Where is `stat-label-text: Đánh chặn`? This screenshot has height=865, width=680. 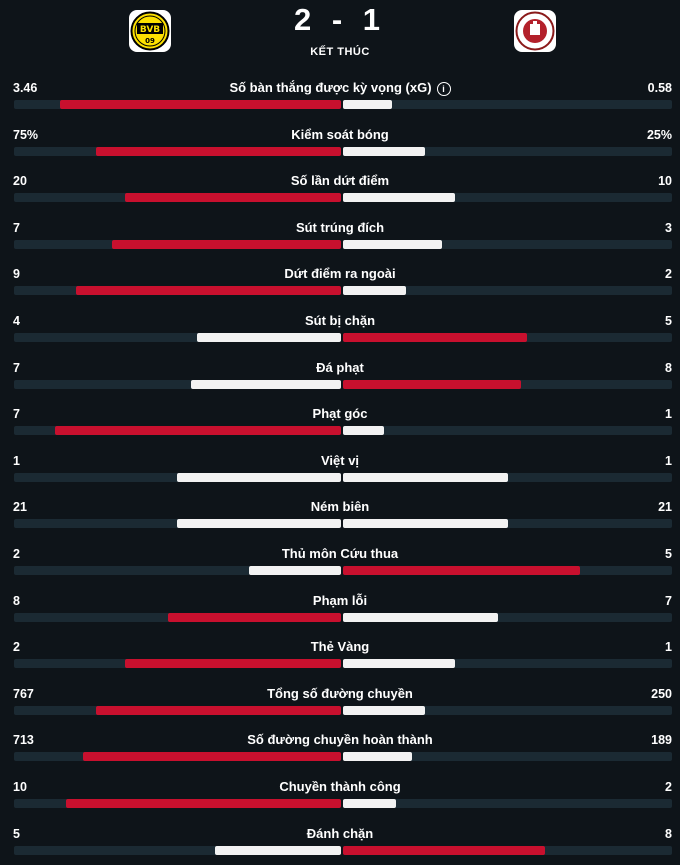
stat-label-text: Đánh chặn is located at coordinates (340, 833).